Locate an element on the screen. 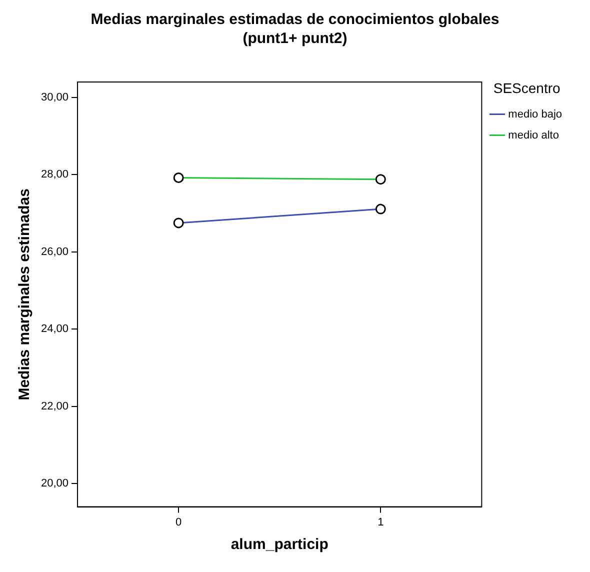 This screenshot has height=572, width=590. y-tick-label: 20,00 is located at coordinates (54, 484).